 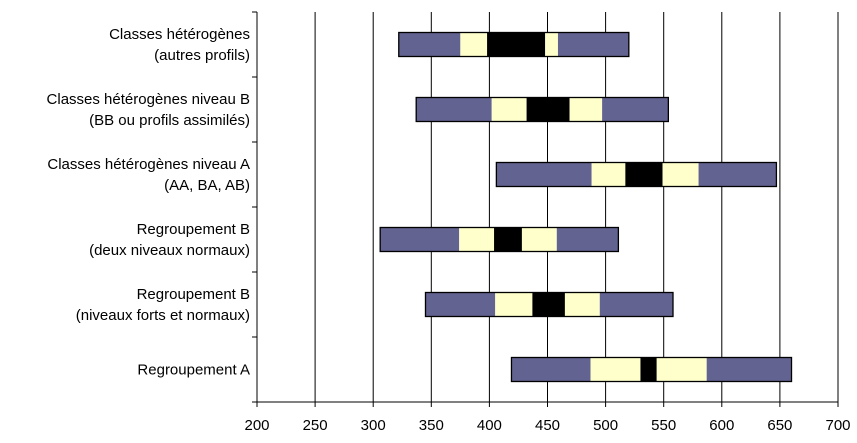 What do you see at coordinates (373, 425) in the screenshot?
I see `x-tick-label: 300` at bounding box center [373, 425].